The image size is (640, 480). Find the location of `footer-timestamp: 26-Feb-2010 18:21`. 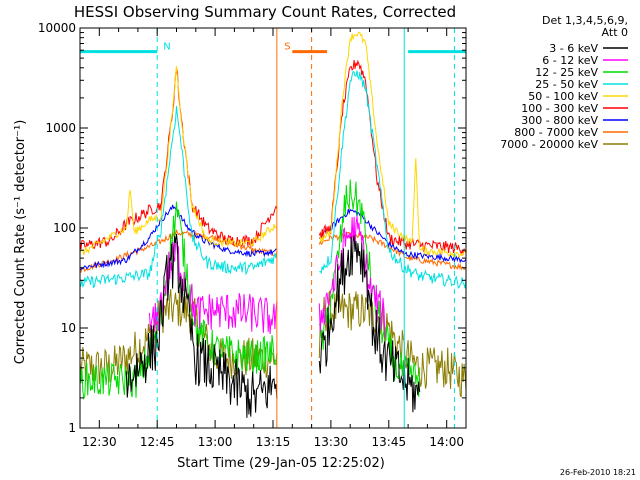

footer-timestamp: 26-Feb-2010 18:21 is located at coordinates (598, 472).